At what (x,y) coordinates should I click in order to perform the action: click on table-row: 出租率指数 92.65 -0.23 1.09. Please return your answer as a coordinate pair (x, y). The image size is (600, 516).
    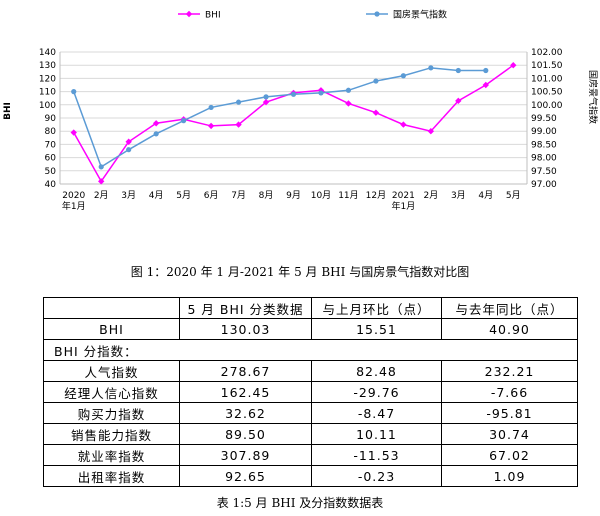
    Looking at the image, I should click on (310, 476).